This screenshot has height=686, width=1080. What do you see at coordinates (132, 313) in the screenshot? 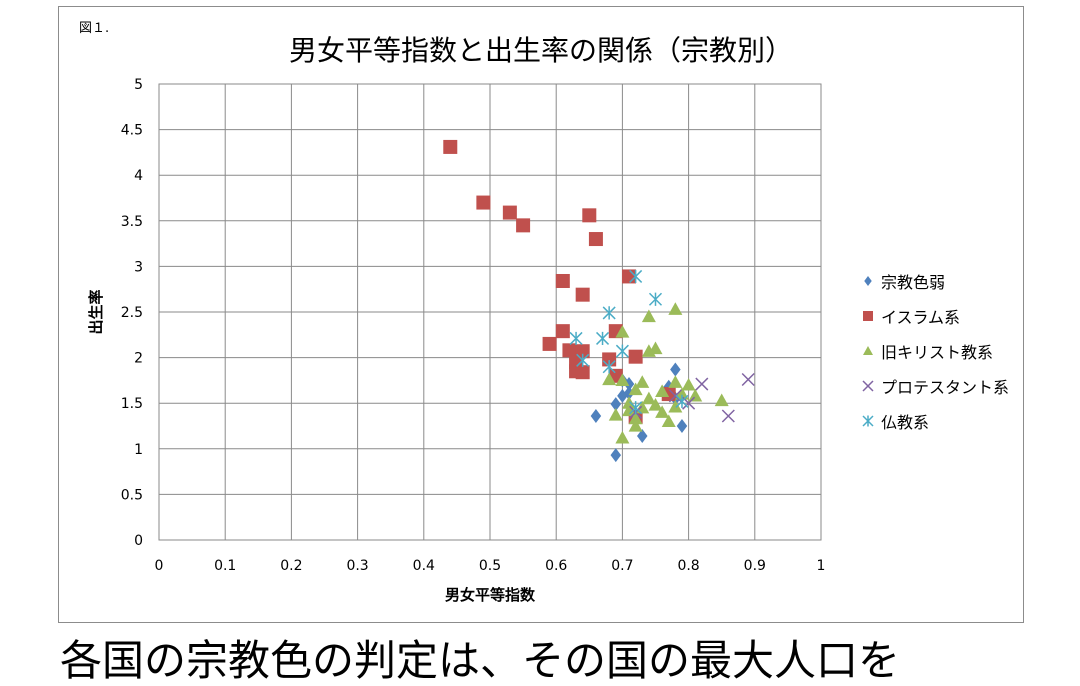
I see `y-tick-label: 2.5` at bounding box center [132, 313].